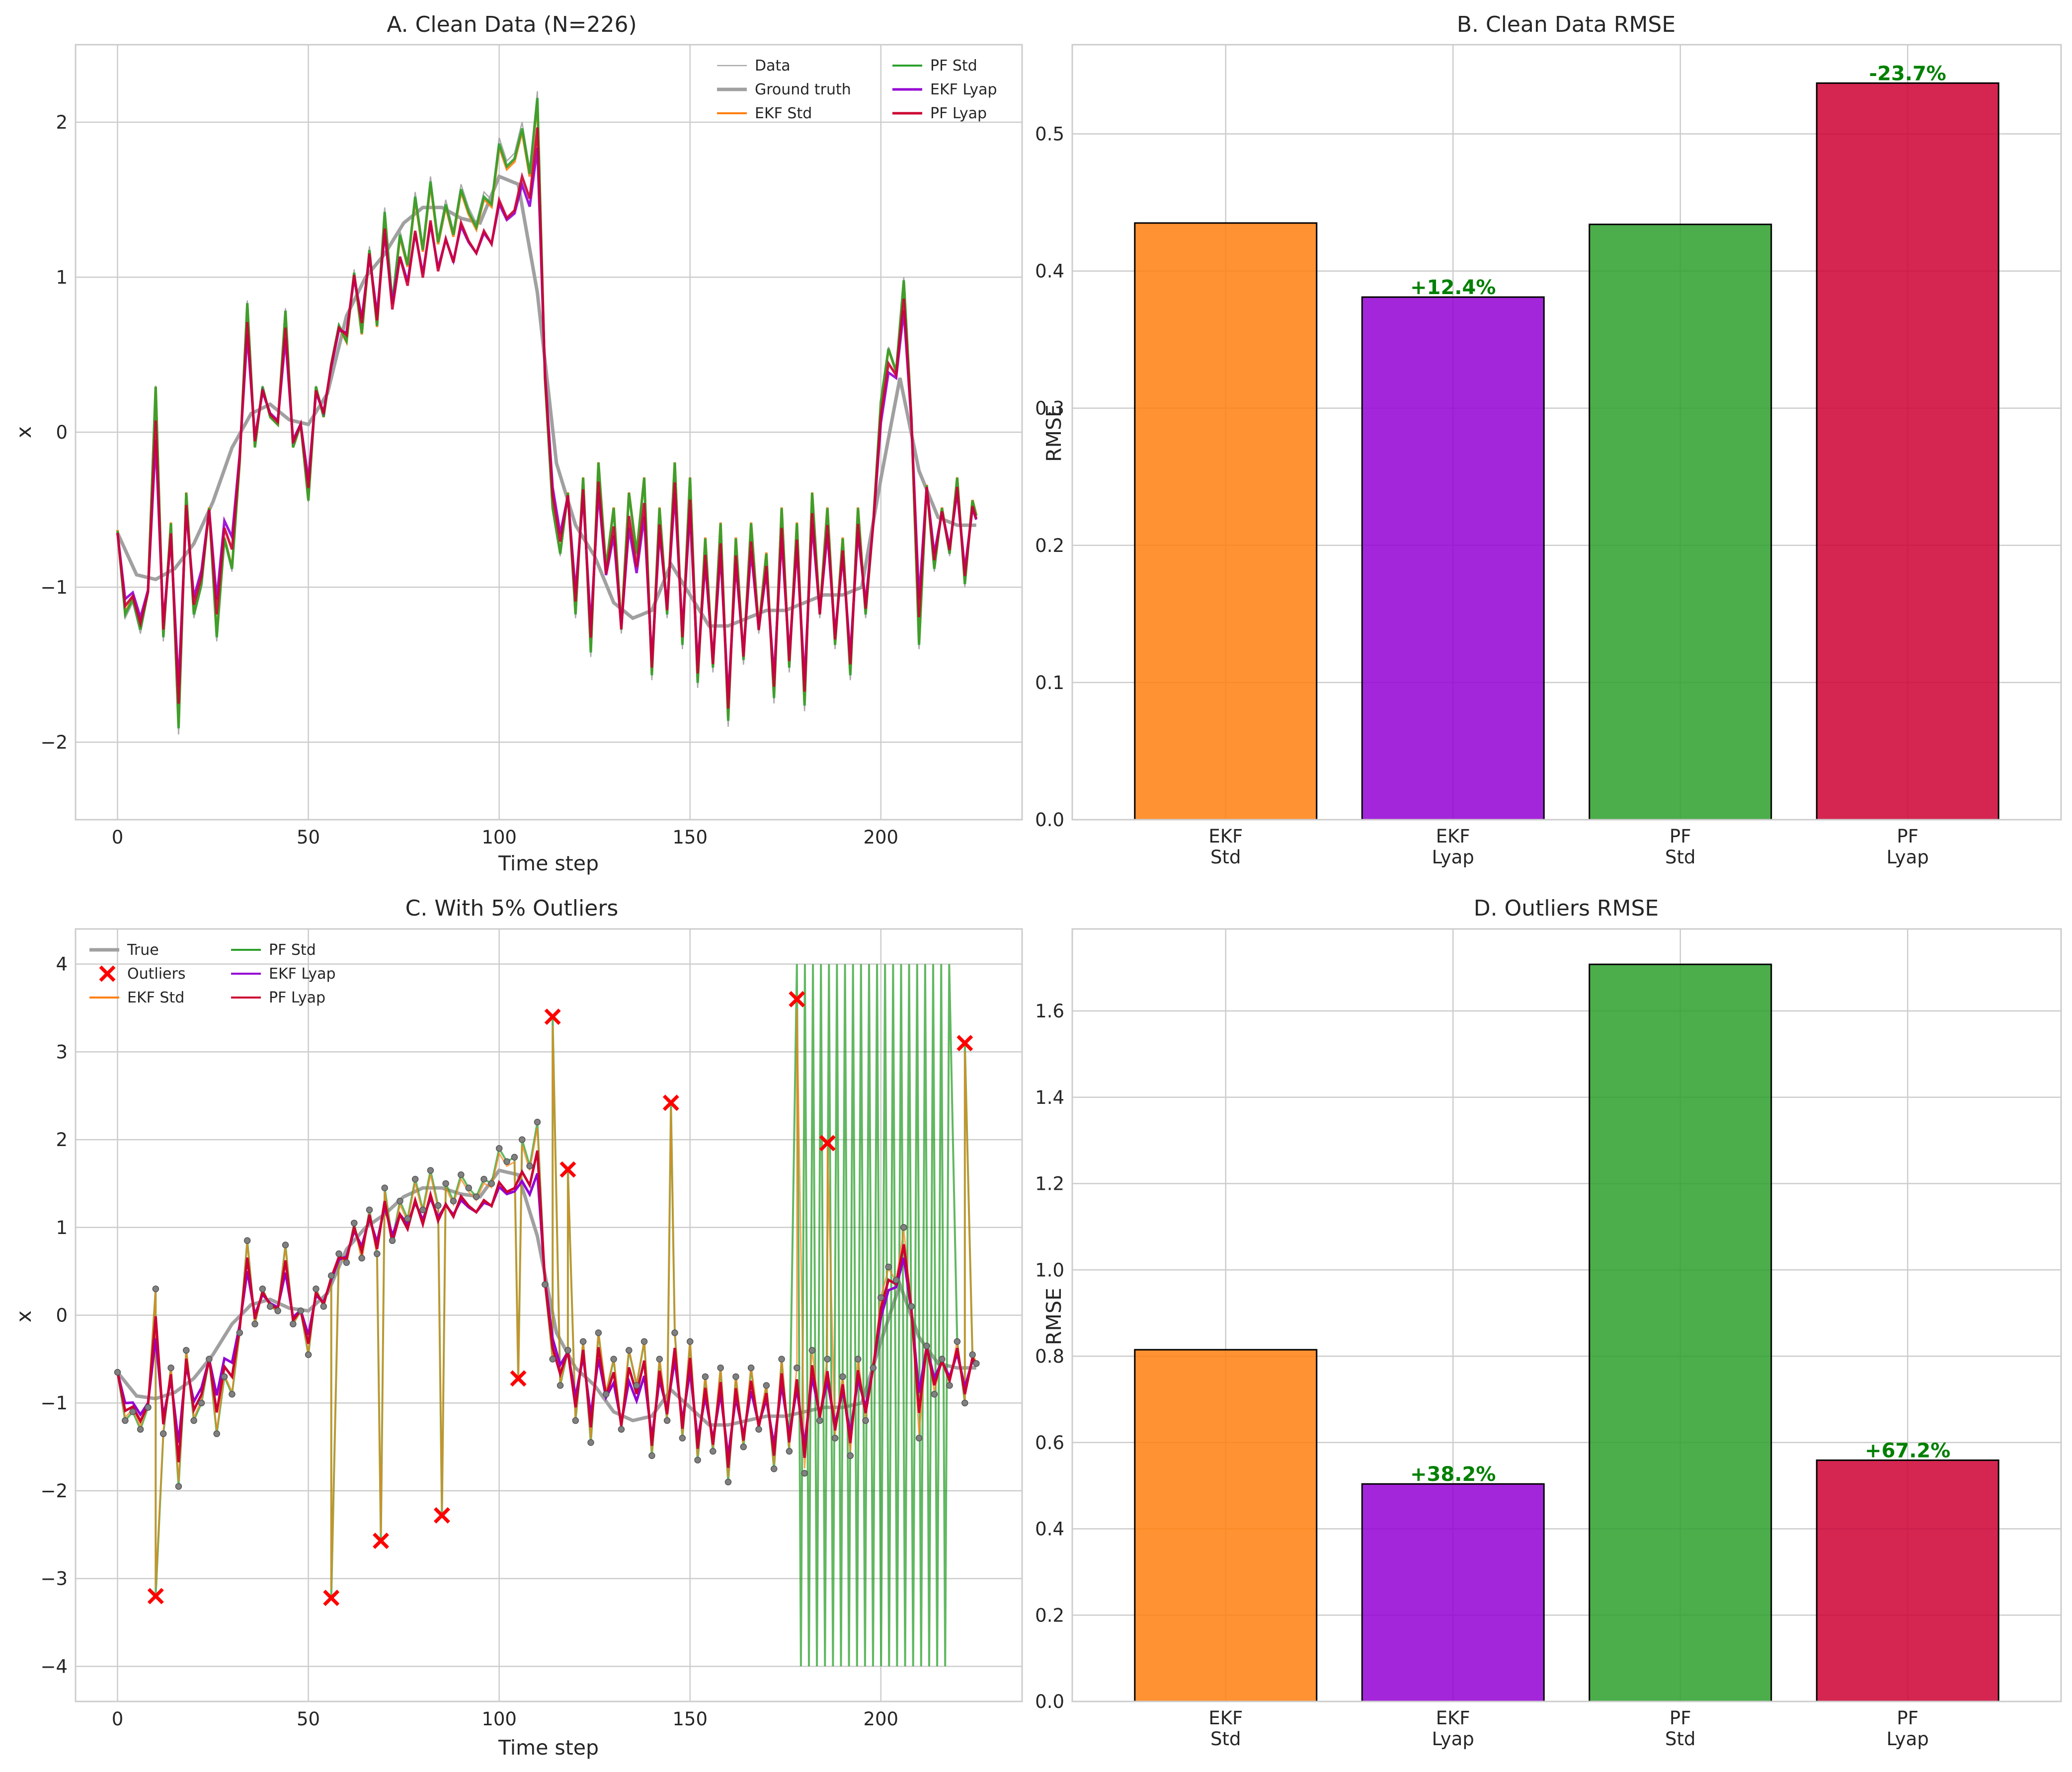 The height and width of the screenshot is (1772, 2072). What do you see at coordinates (690, 1719) in the screenshot?
I see `x-tick-label: 150` at bounding box center [690, 1719].